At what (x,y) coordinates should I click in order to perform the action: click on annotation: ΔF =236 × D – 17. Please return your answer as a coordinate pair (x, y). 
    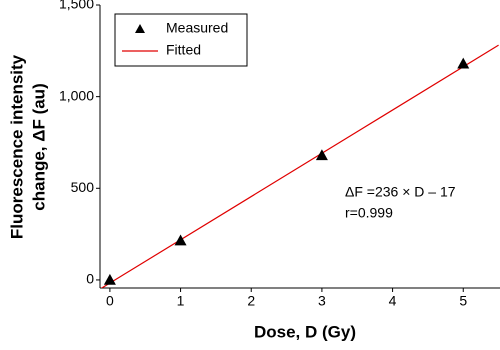
    Looking at the image, I should click on (400, 192).